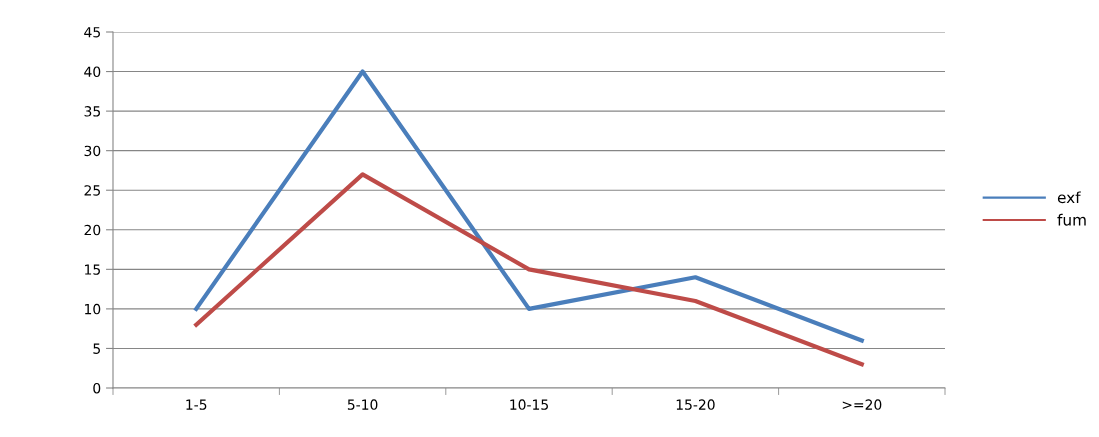 This screenshot has width=1099, height=437. I want to click on y-tick-label: 25, so click(92, 190).